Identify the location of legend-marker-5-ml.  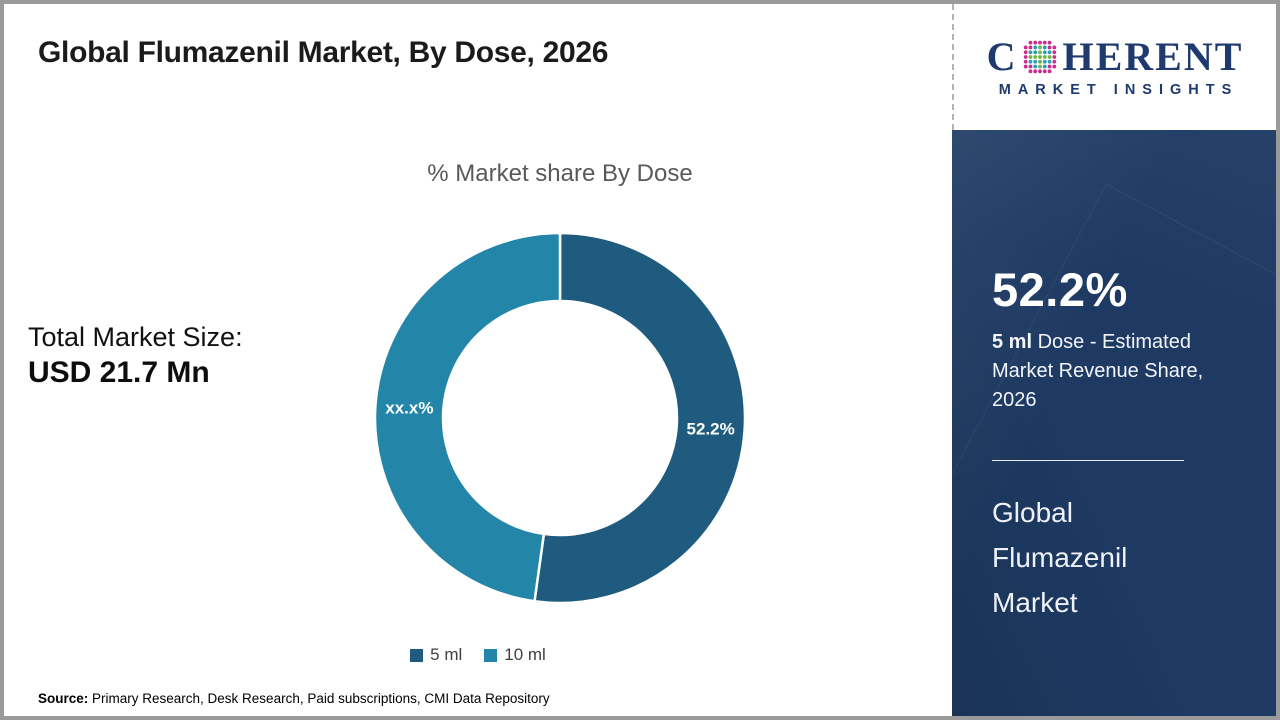
(417, 655).